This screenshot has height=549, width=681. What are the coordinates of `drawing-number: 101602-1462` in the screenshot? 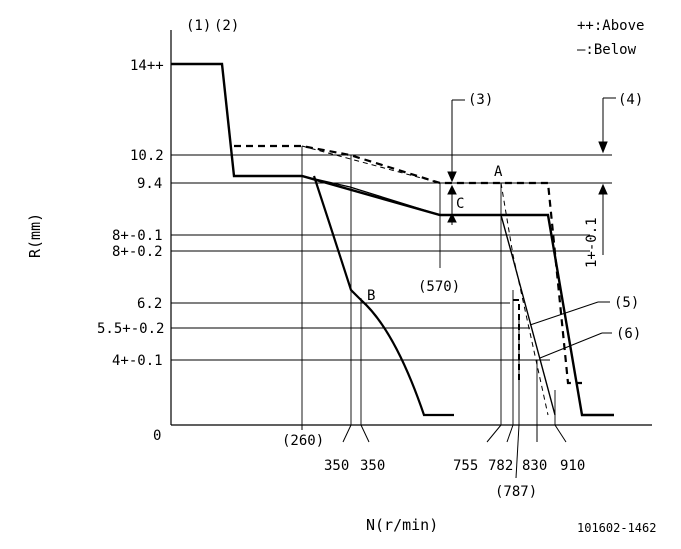 It's located at (616, 528).